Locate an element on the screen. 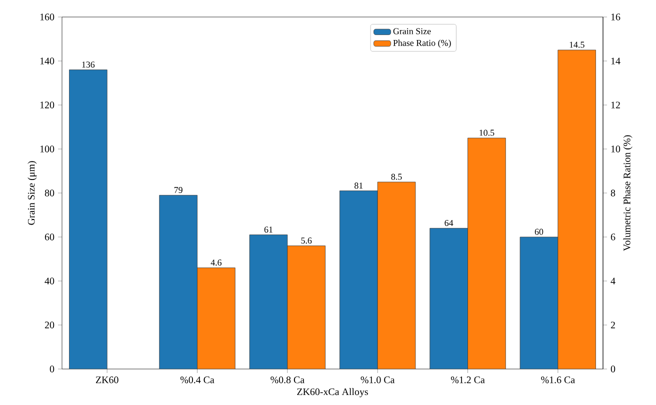 Image resolution: width=656 pixels, height=405 pixels. y2-axis-title: Volumetric Phase Ration (%) is located at coordinates (627, 193).